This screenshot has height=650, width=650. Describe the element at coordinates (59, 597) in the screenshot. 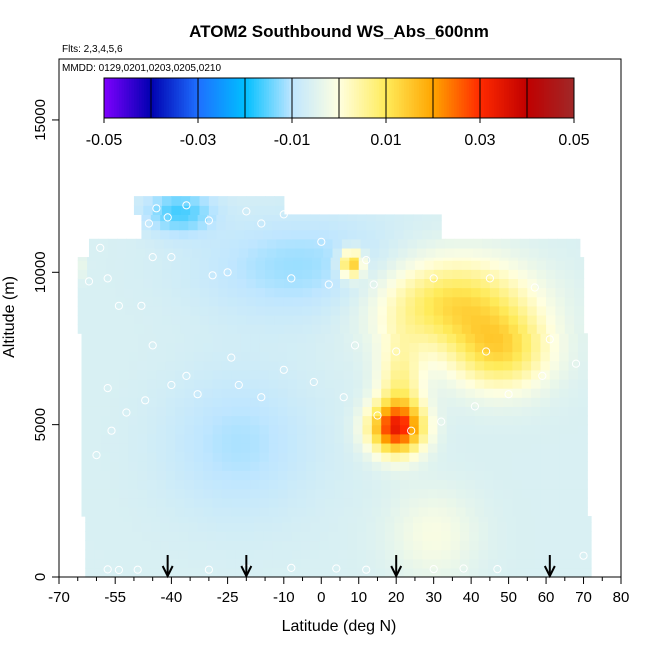

I see `x-tick-label: -70` at that location.